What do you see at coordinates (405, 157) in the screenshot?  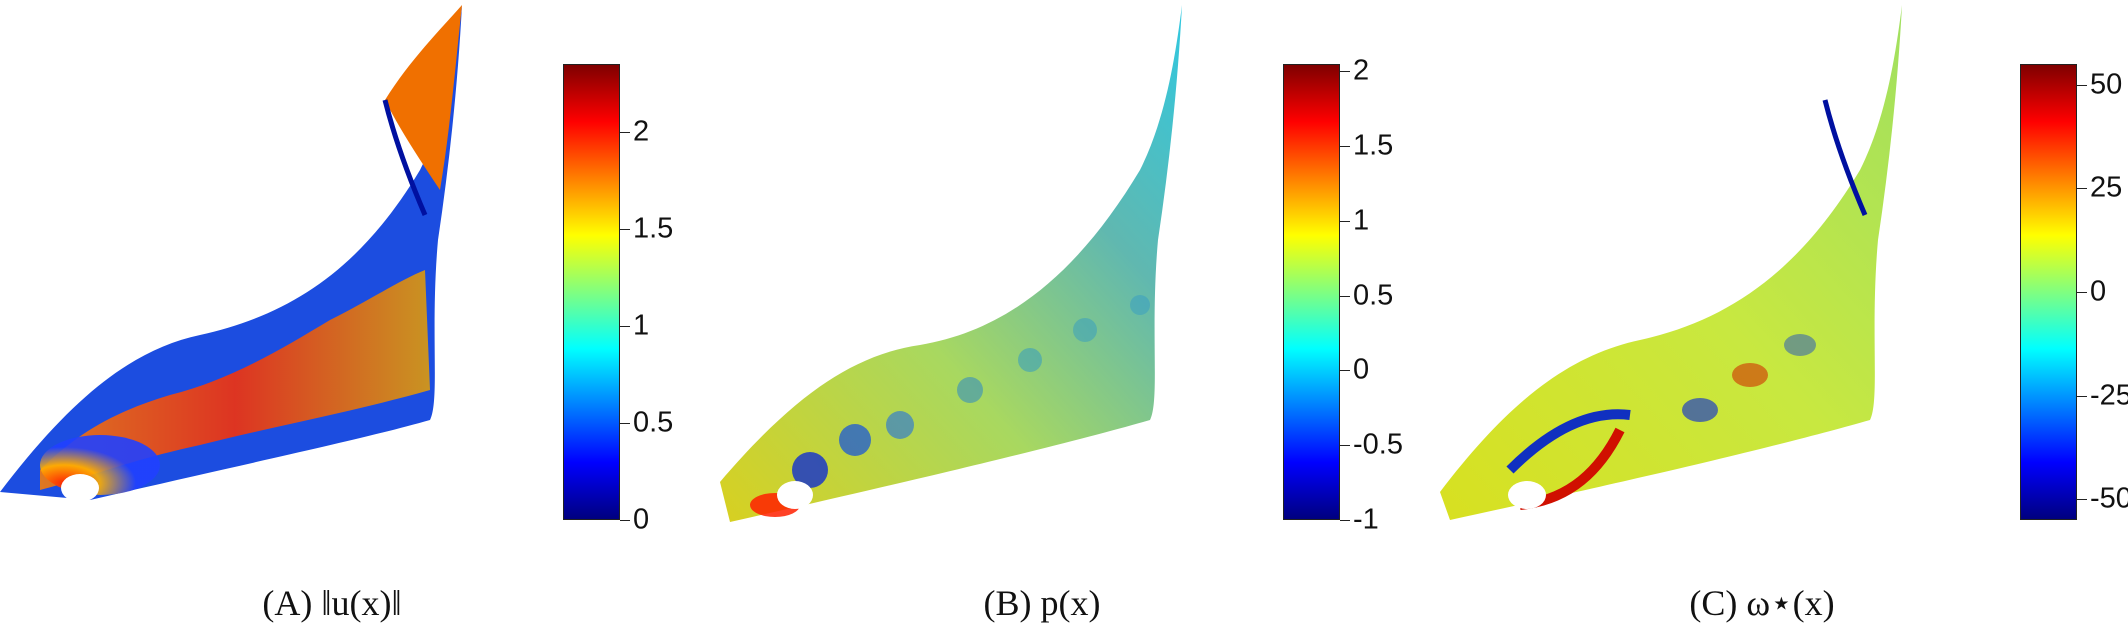 I see `flap-edge-a` at bounding box center [405, 157].